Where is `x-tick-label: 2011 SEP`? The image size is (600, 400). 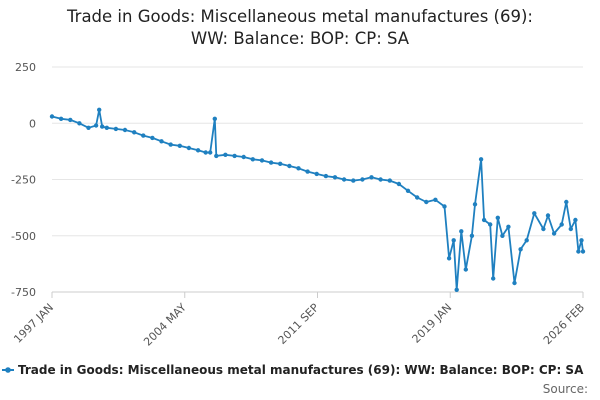
x-tick-label: 2011 SEP is located at coordinates (299, 324).